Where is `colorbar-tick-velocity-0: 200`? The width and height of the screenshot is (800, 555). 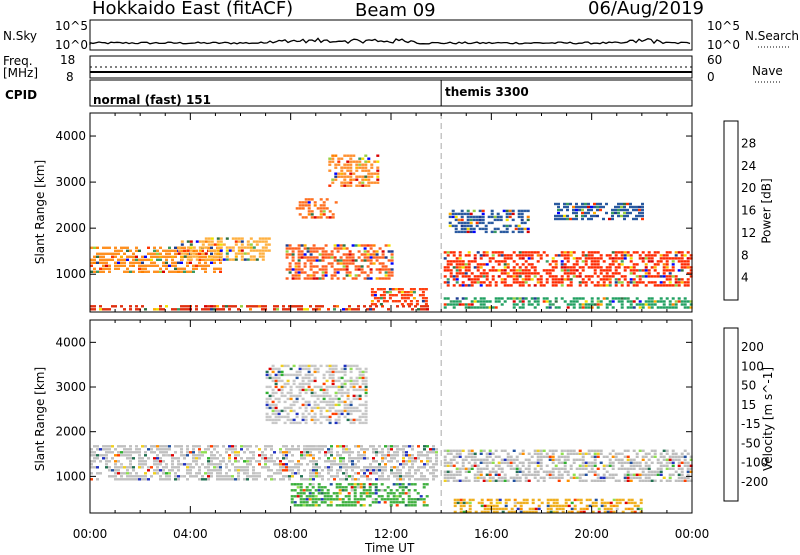
colorbar-tick-velocity-0: 200 is located at coordinates (752, 347).